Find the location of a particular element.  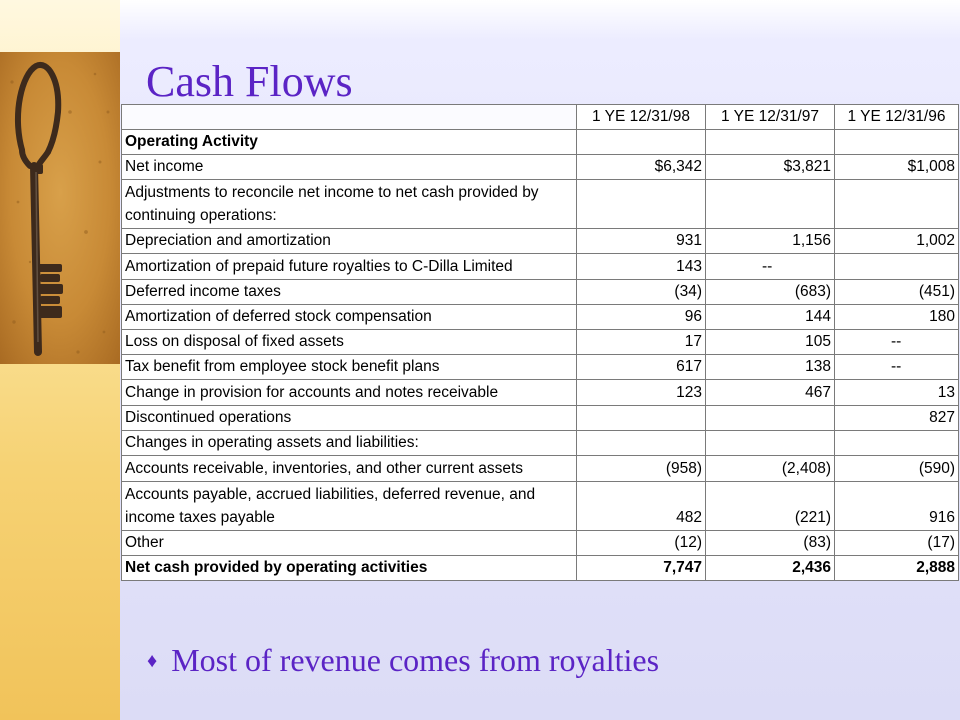

value-1996: 180 is located at coordinates (896, 317).